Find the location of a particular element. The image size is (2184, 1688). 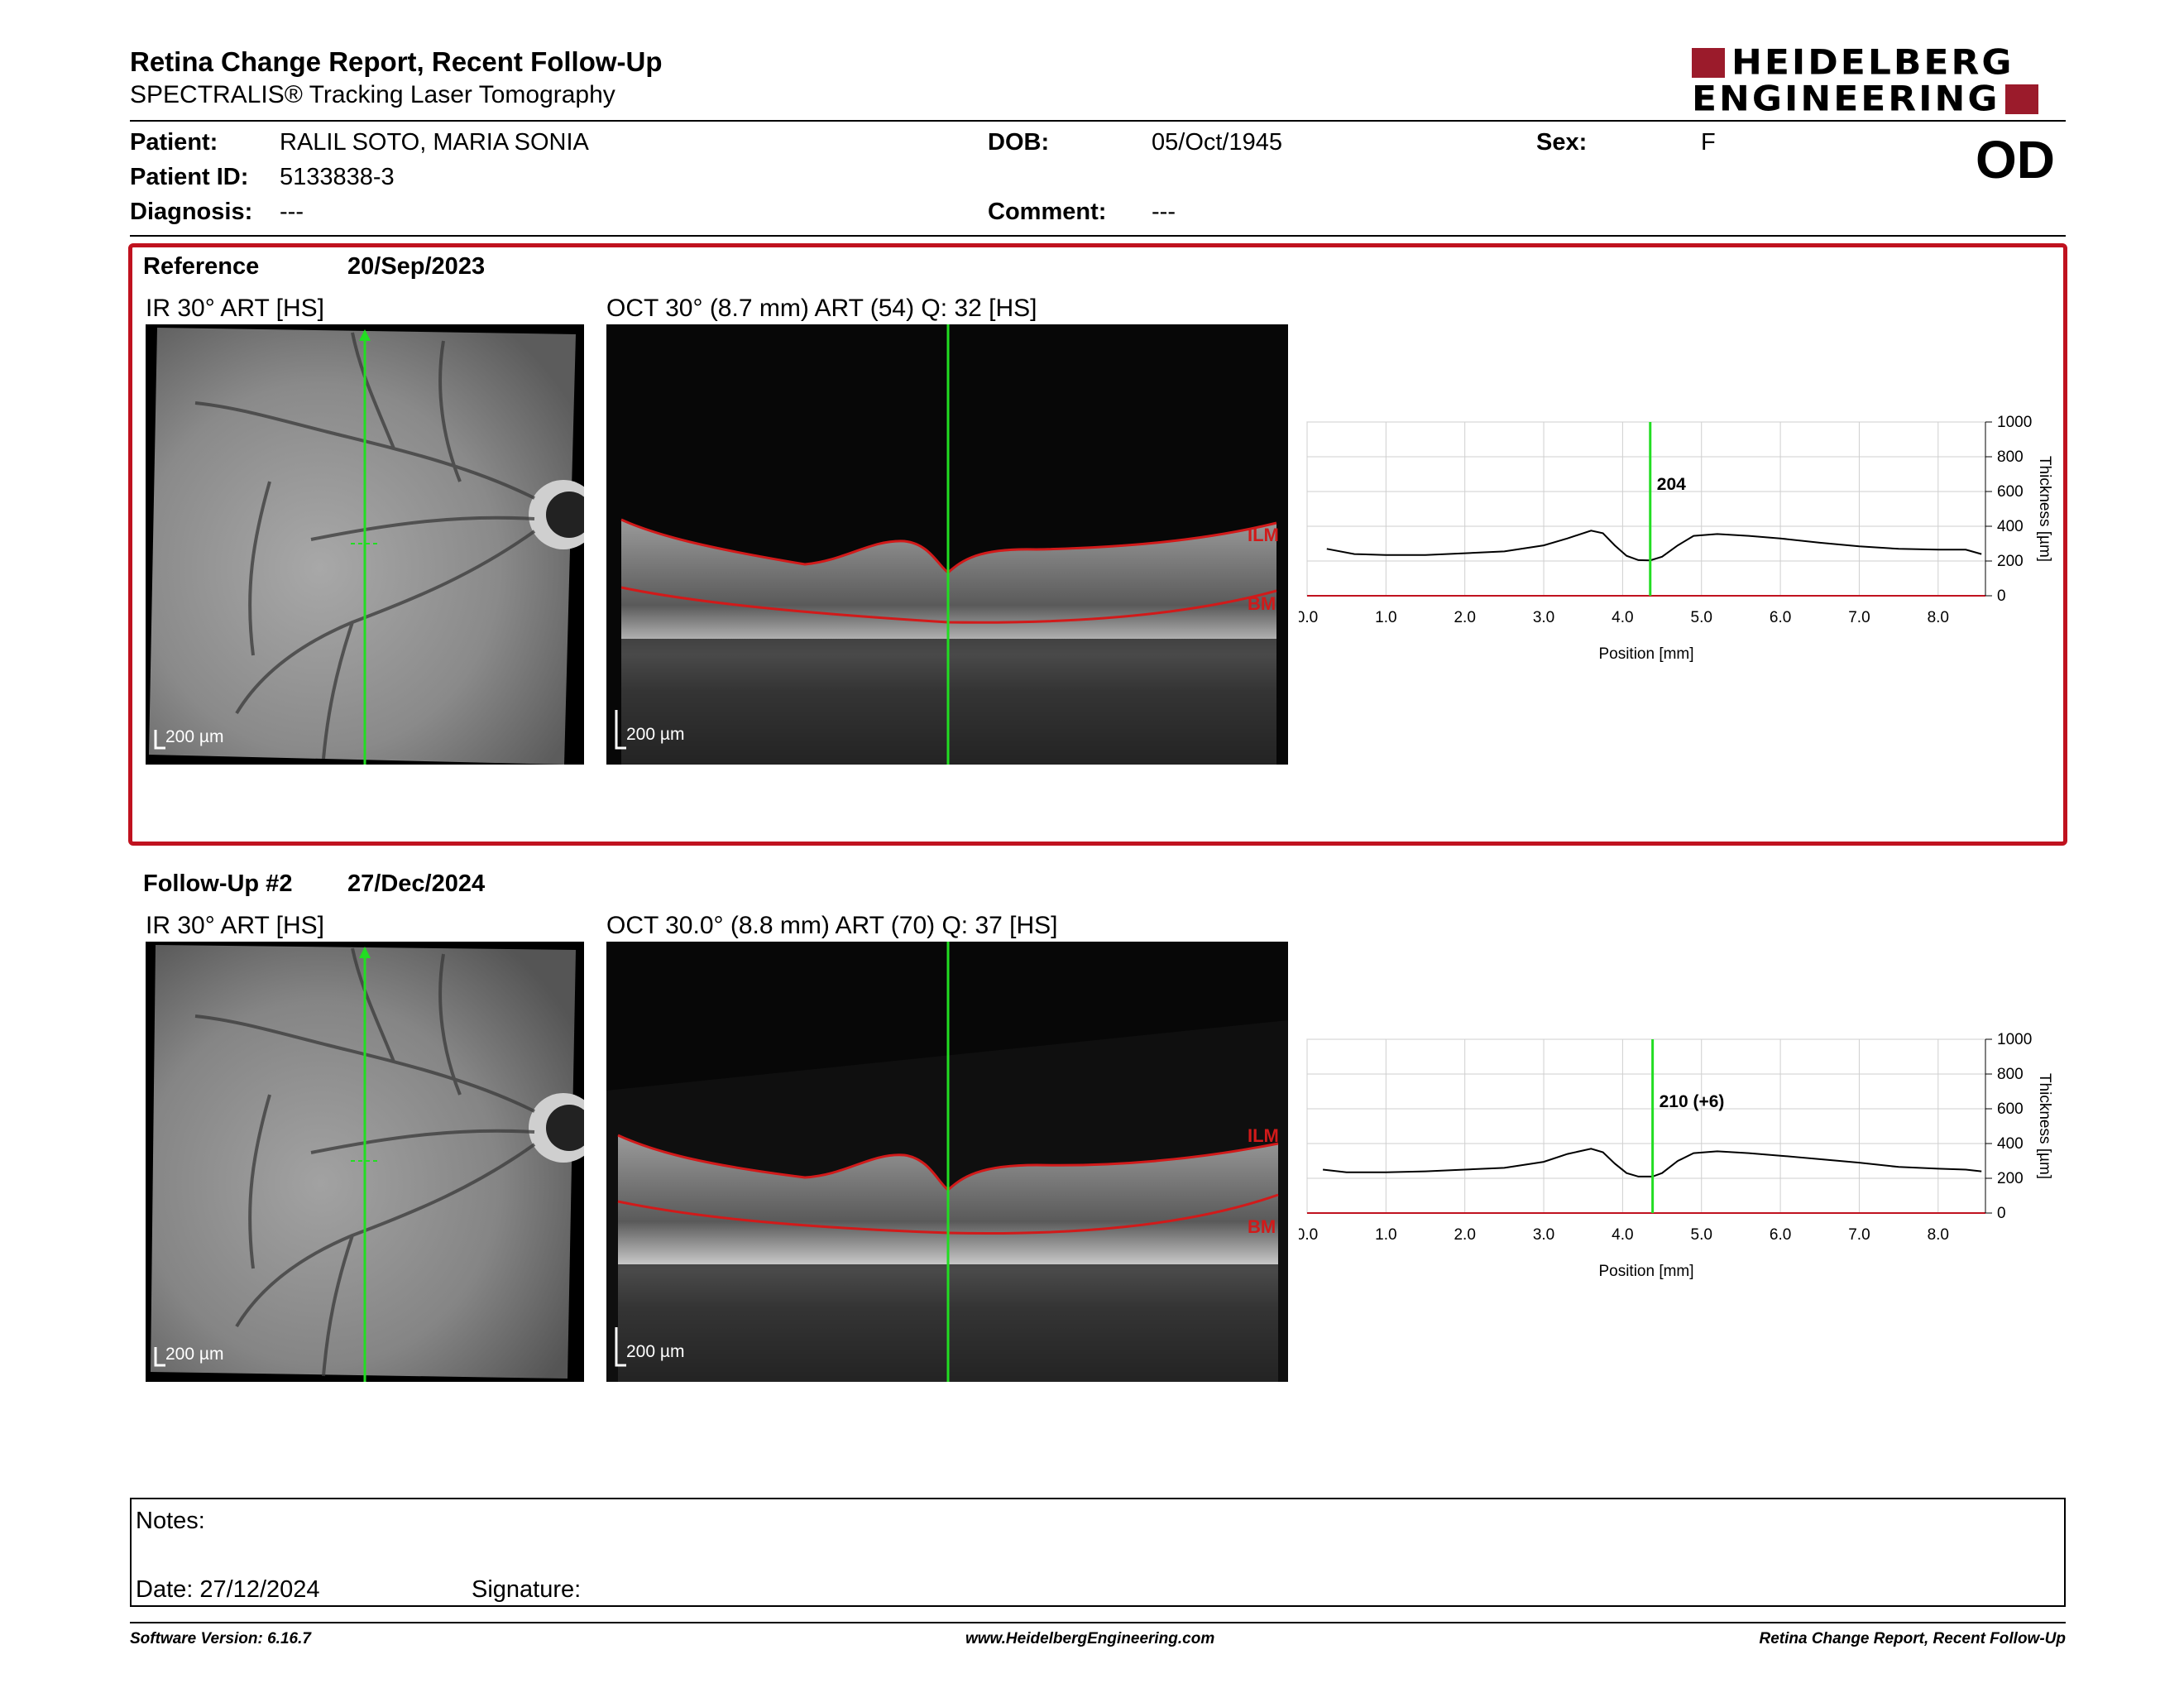

followup-label: Follow-Up #2 is located at coordinates (218, 883).